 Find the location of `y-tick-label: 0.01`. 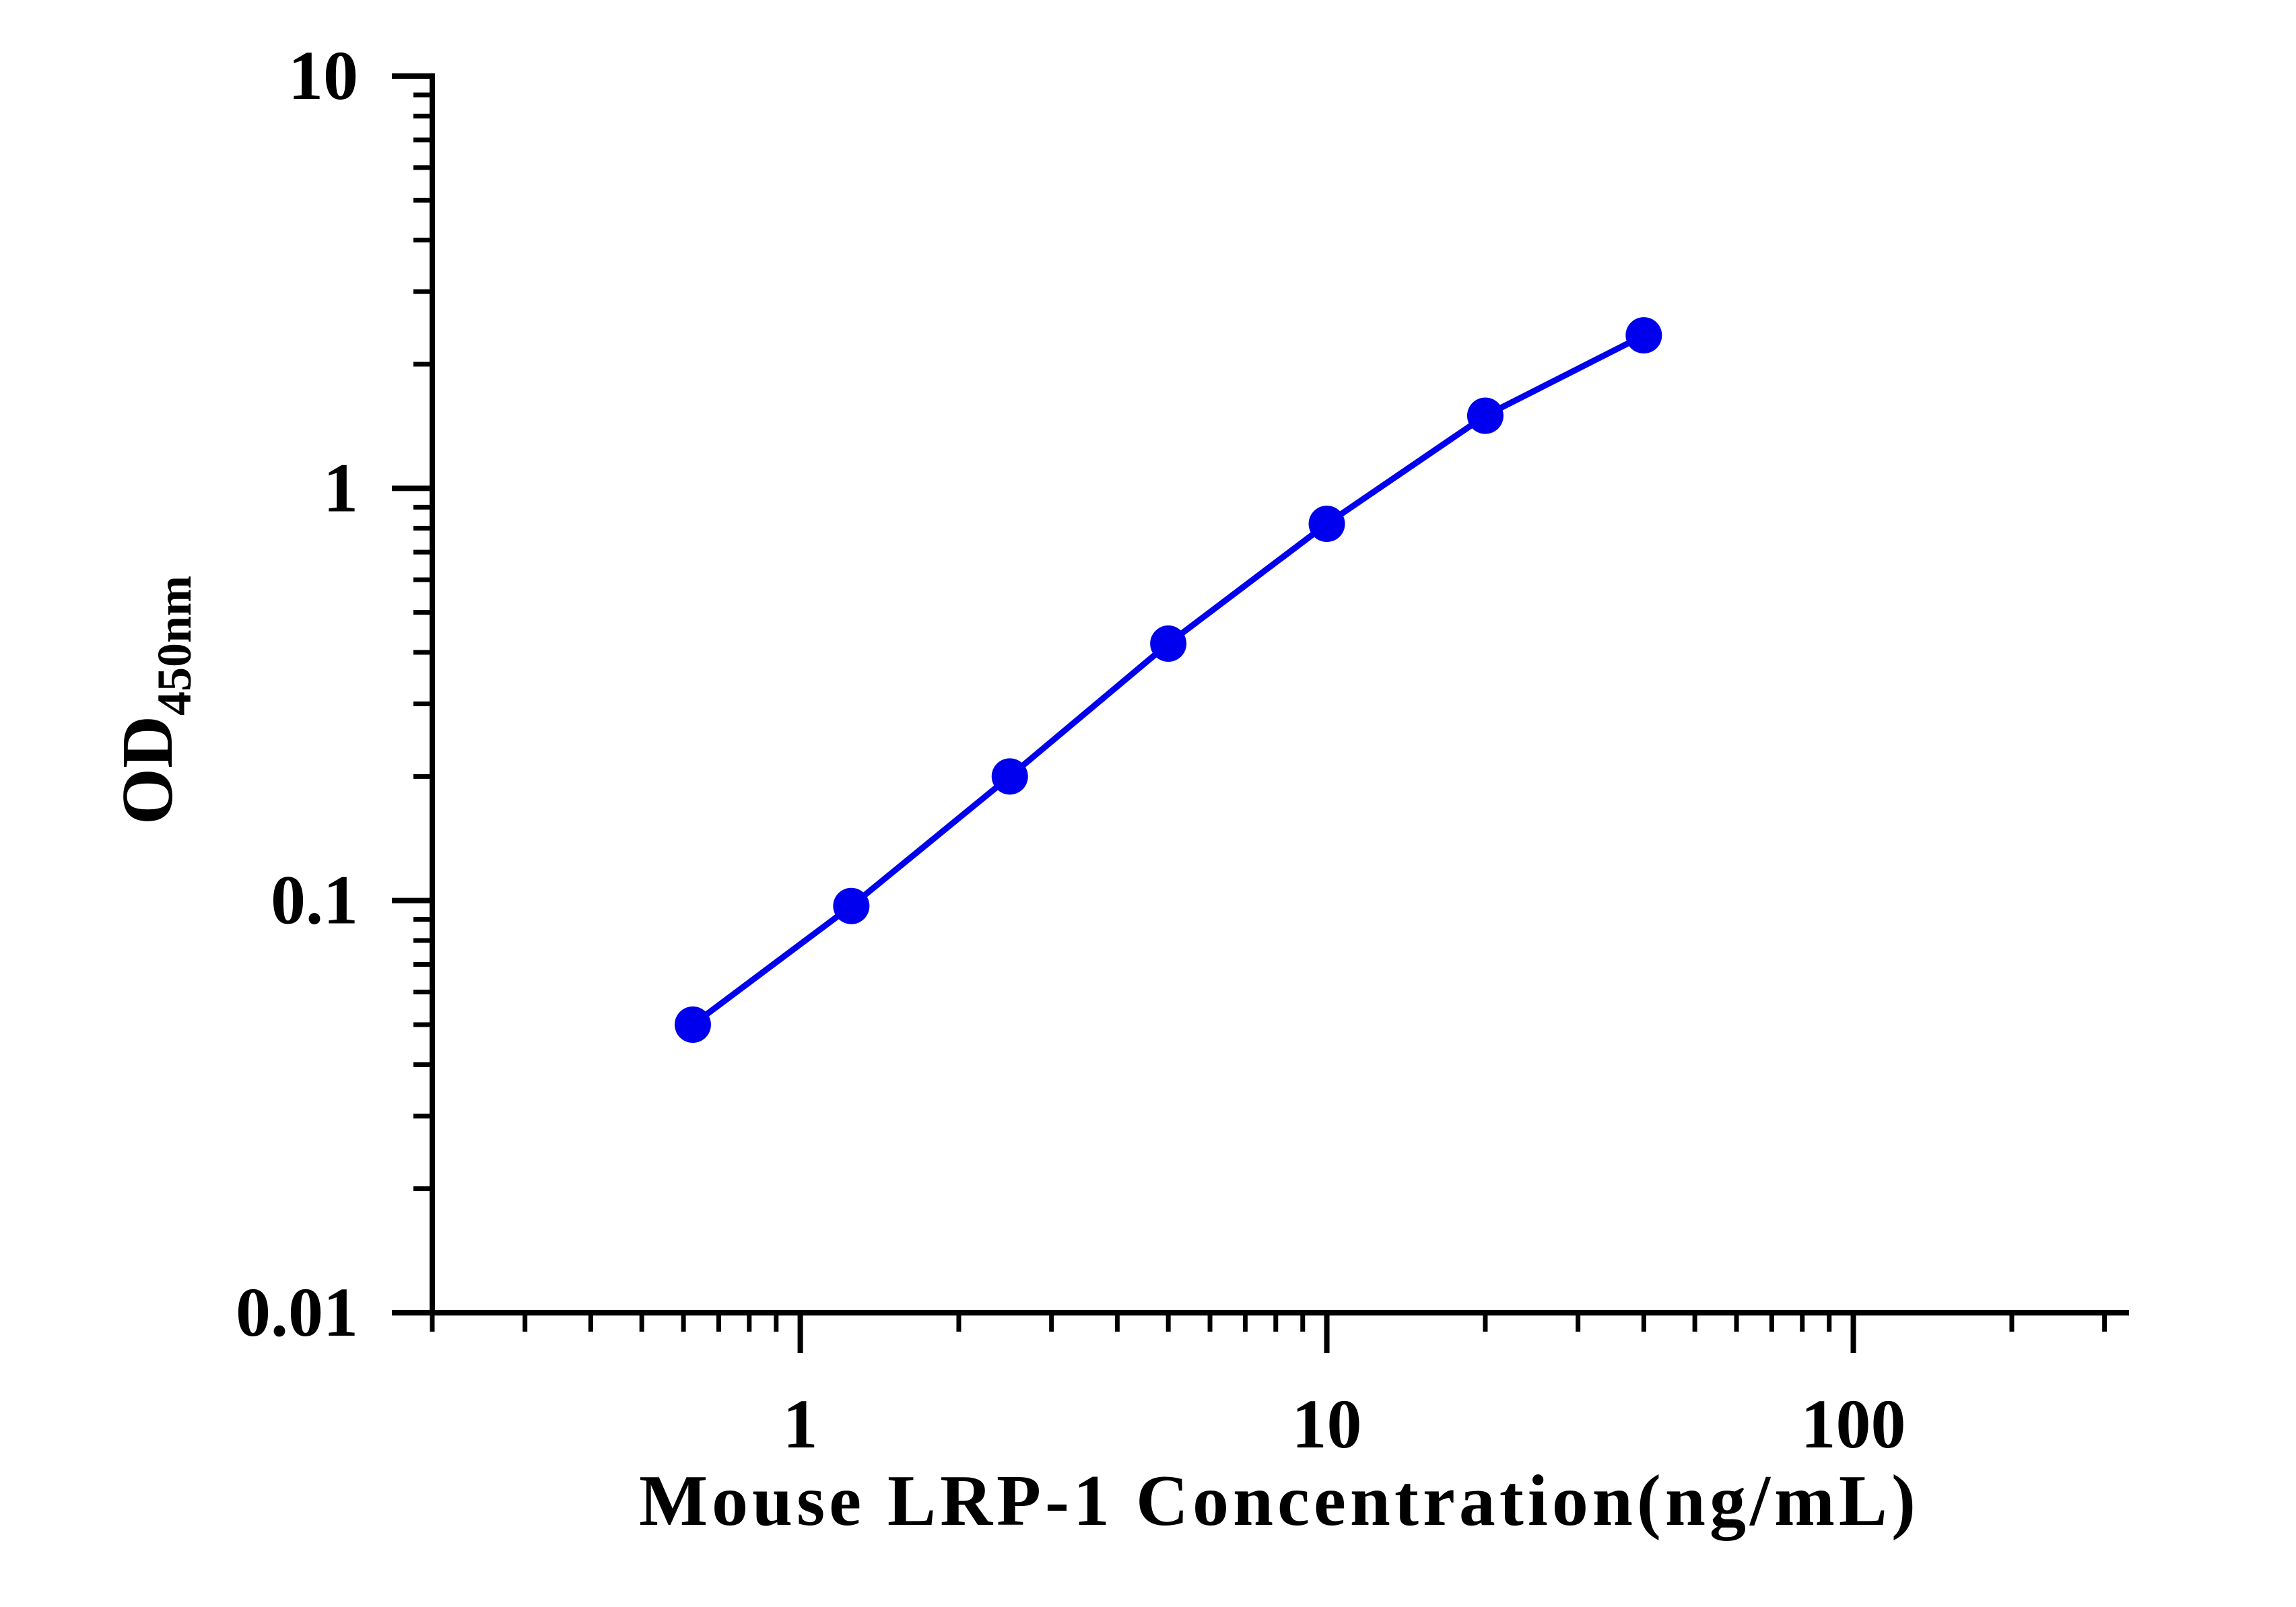

y-tick-label: 0.01 is located at coordinates (297, 1312).